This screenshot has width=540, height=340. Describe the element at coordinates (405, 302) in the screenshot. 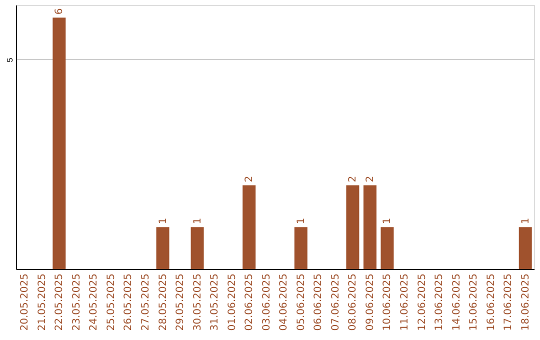

I see `x-tick-label: 11.06.2025` at that location.